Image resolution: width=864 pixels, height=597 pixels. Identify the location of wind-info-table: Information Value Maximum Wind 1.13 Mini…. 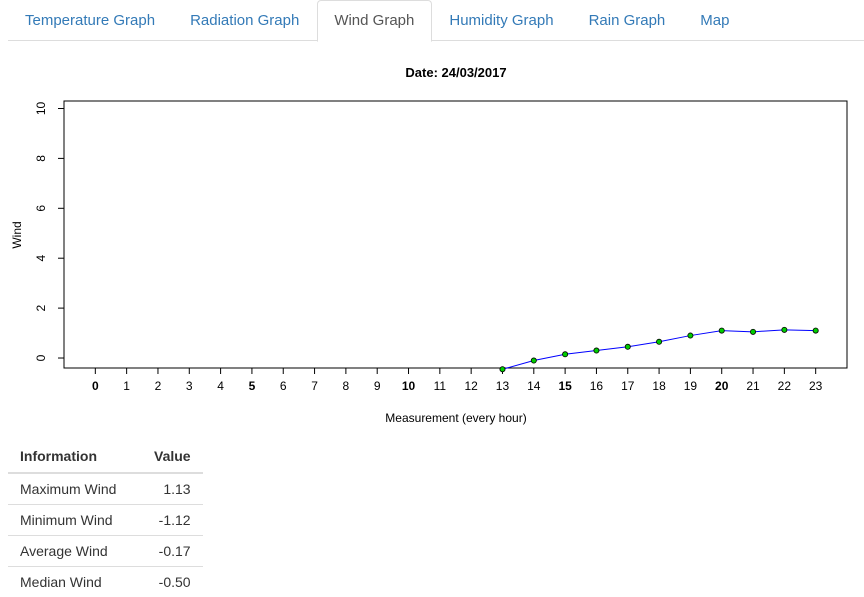
(105, 518).